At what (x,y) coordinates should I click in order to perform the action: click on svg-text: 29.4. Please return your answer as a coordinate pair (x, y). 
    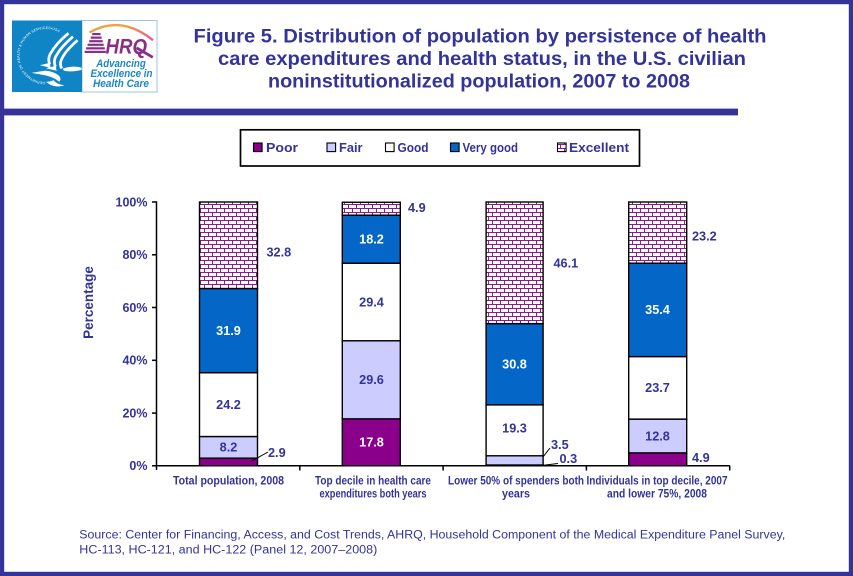
    Looking at the image, I should click on (371, 302).